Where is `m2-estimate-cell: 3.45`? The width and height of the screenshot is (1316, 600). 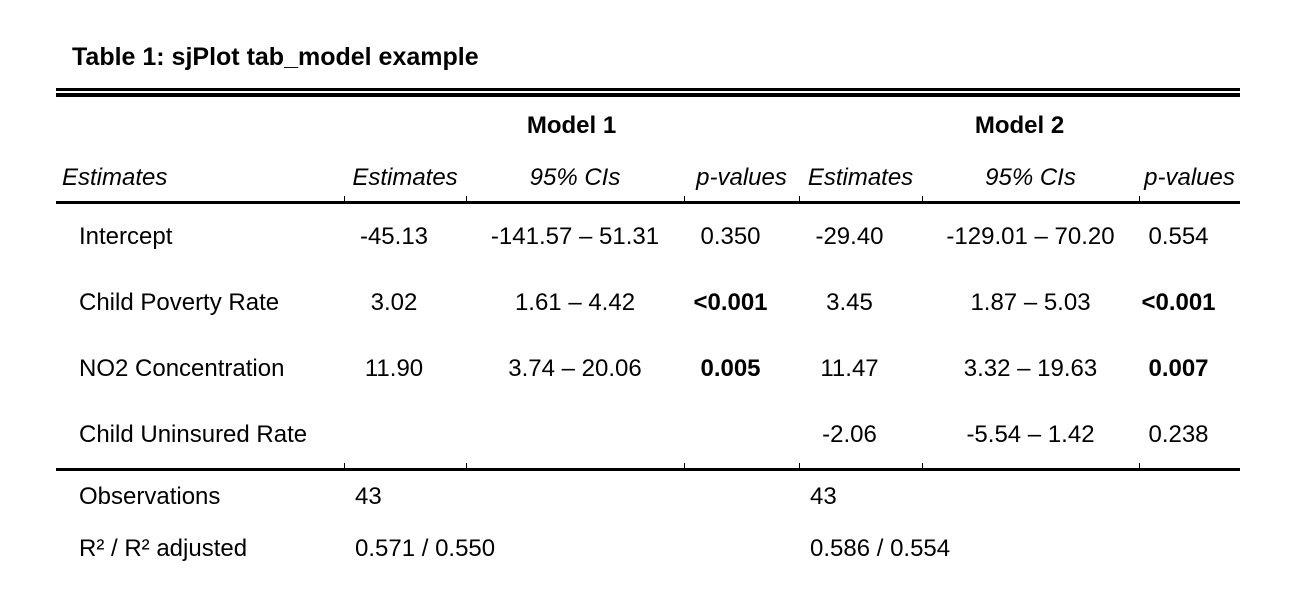
m2-estimate-cell: 3.45 is located at coordinates (849, 302).